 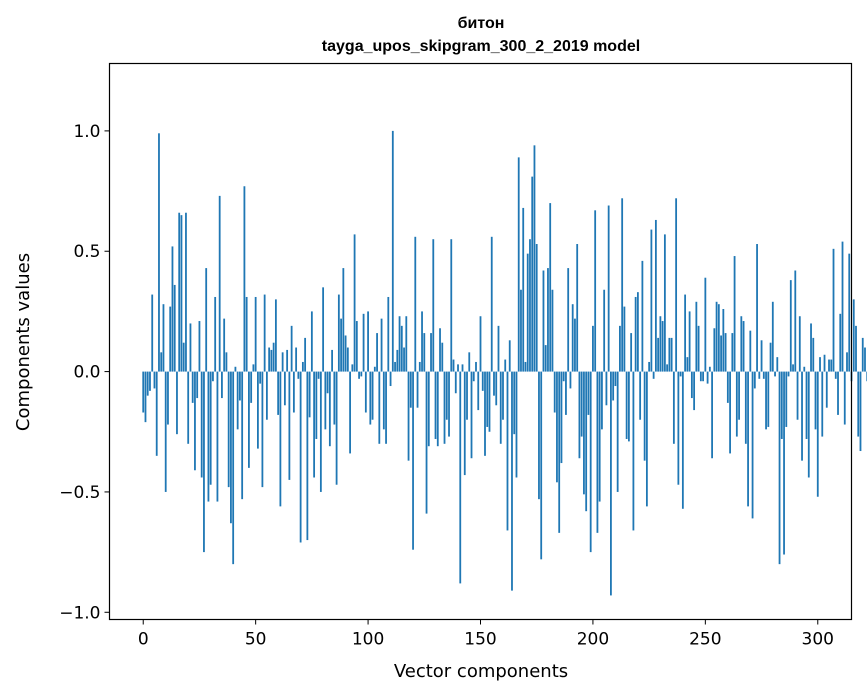 I want to click on x-axis-label: Vector components, so click(x=481, y=671).